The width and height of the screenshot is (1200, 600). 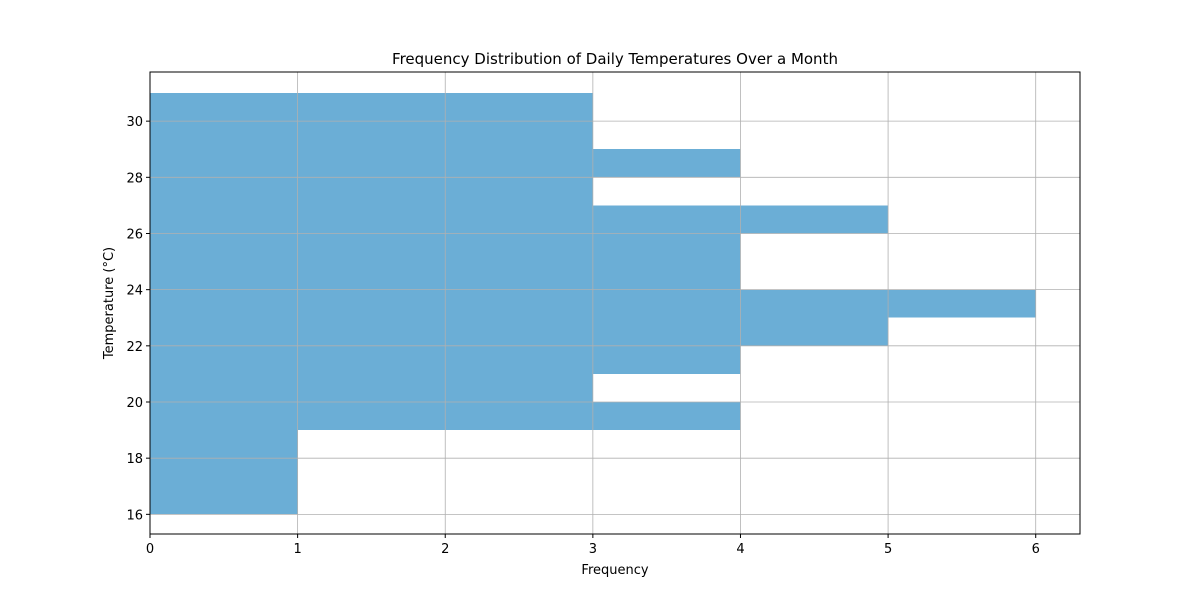 I want to click on x-tick-label: 2, so click(x=445, y=549).